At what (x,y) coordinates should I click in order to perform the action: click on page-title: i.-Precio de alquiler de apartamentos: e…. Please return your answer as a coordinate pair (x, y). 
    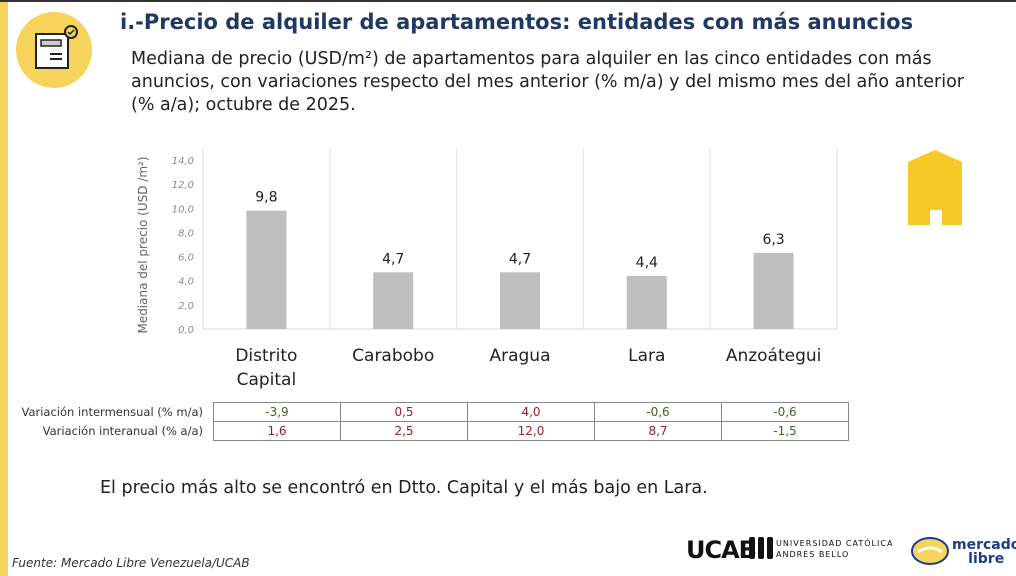
    Looking at the image, I should click on (517, 22).